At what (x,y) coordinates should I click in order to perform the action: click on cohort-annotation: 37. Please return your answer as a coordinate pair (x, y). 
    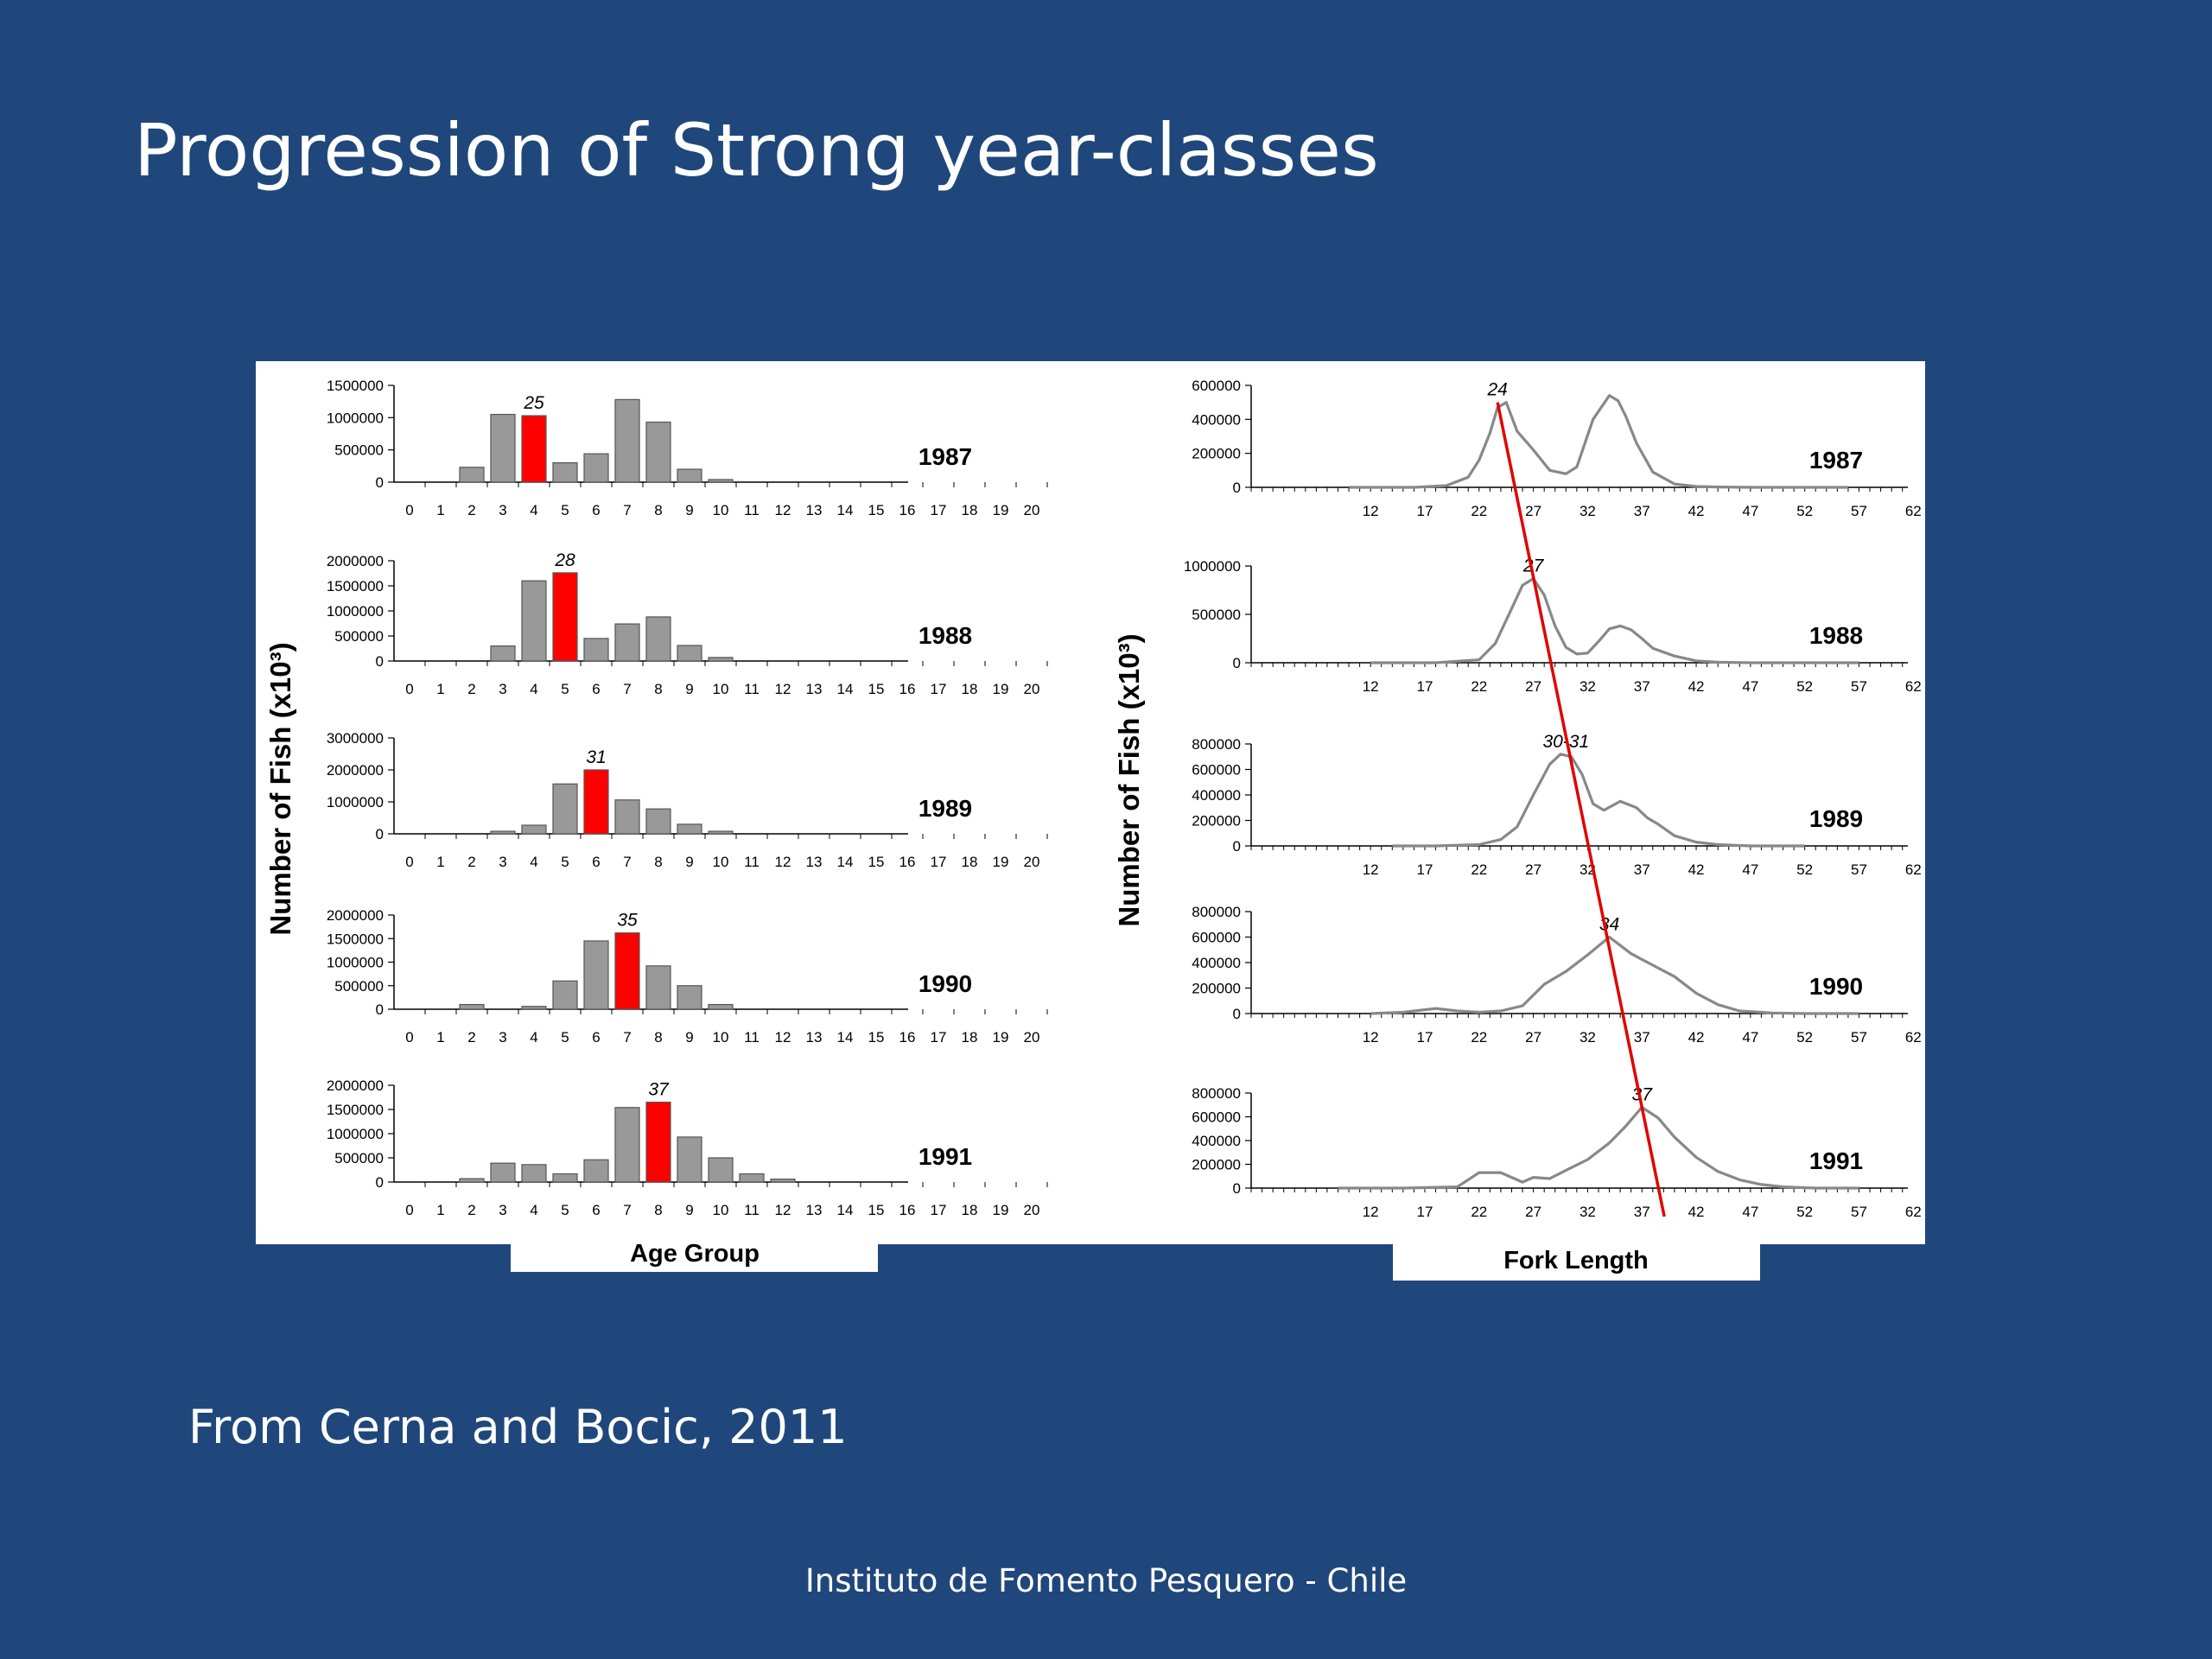
    Looking at the image, I should click on (1643, 1095).